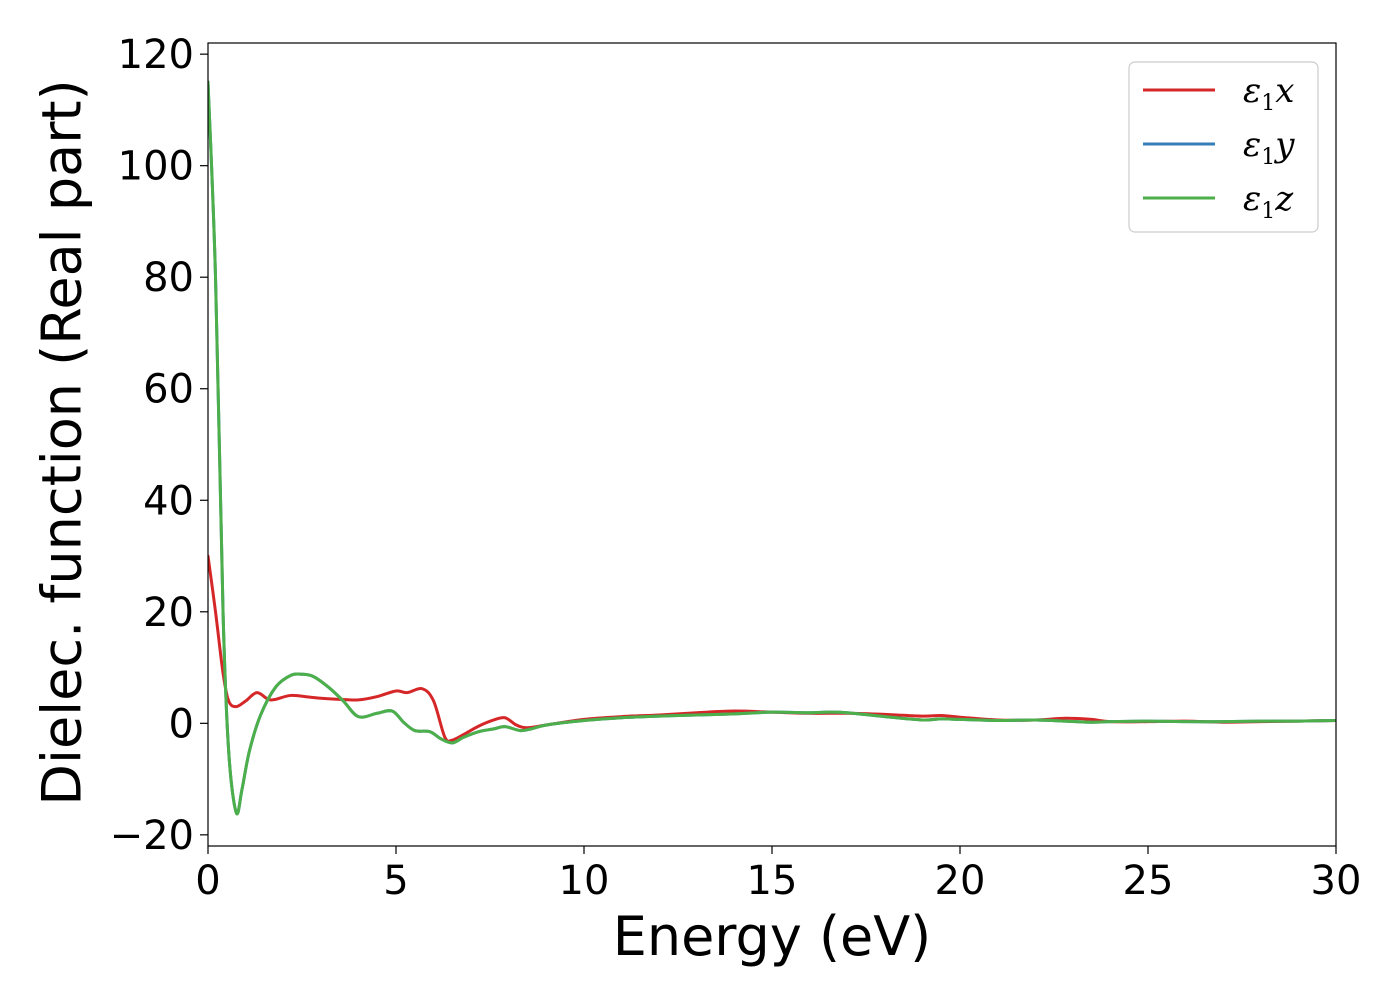 Image resolution: width=1400 pixels, height=1000 pixels. I want to click on x-axis-ticks: 0 5 10 15 20 25 30, so click(778, 875).